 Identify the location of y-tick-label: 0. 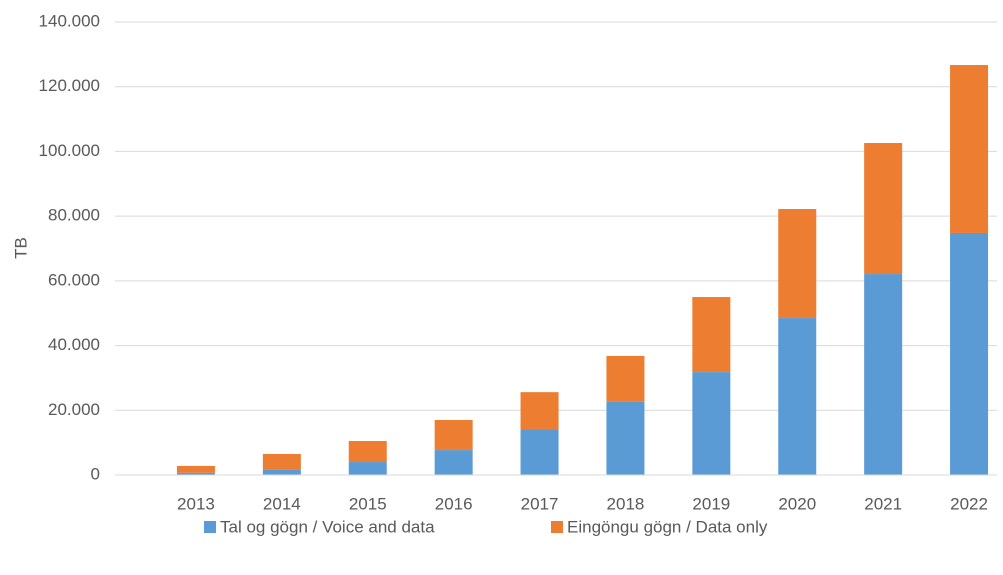
(95, 473).